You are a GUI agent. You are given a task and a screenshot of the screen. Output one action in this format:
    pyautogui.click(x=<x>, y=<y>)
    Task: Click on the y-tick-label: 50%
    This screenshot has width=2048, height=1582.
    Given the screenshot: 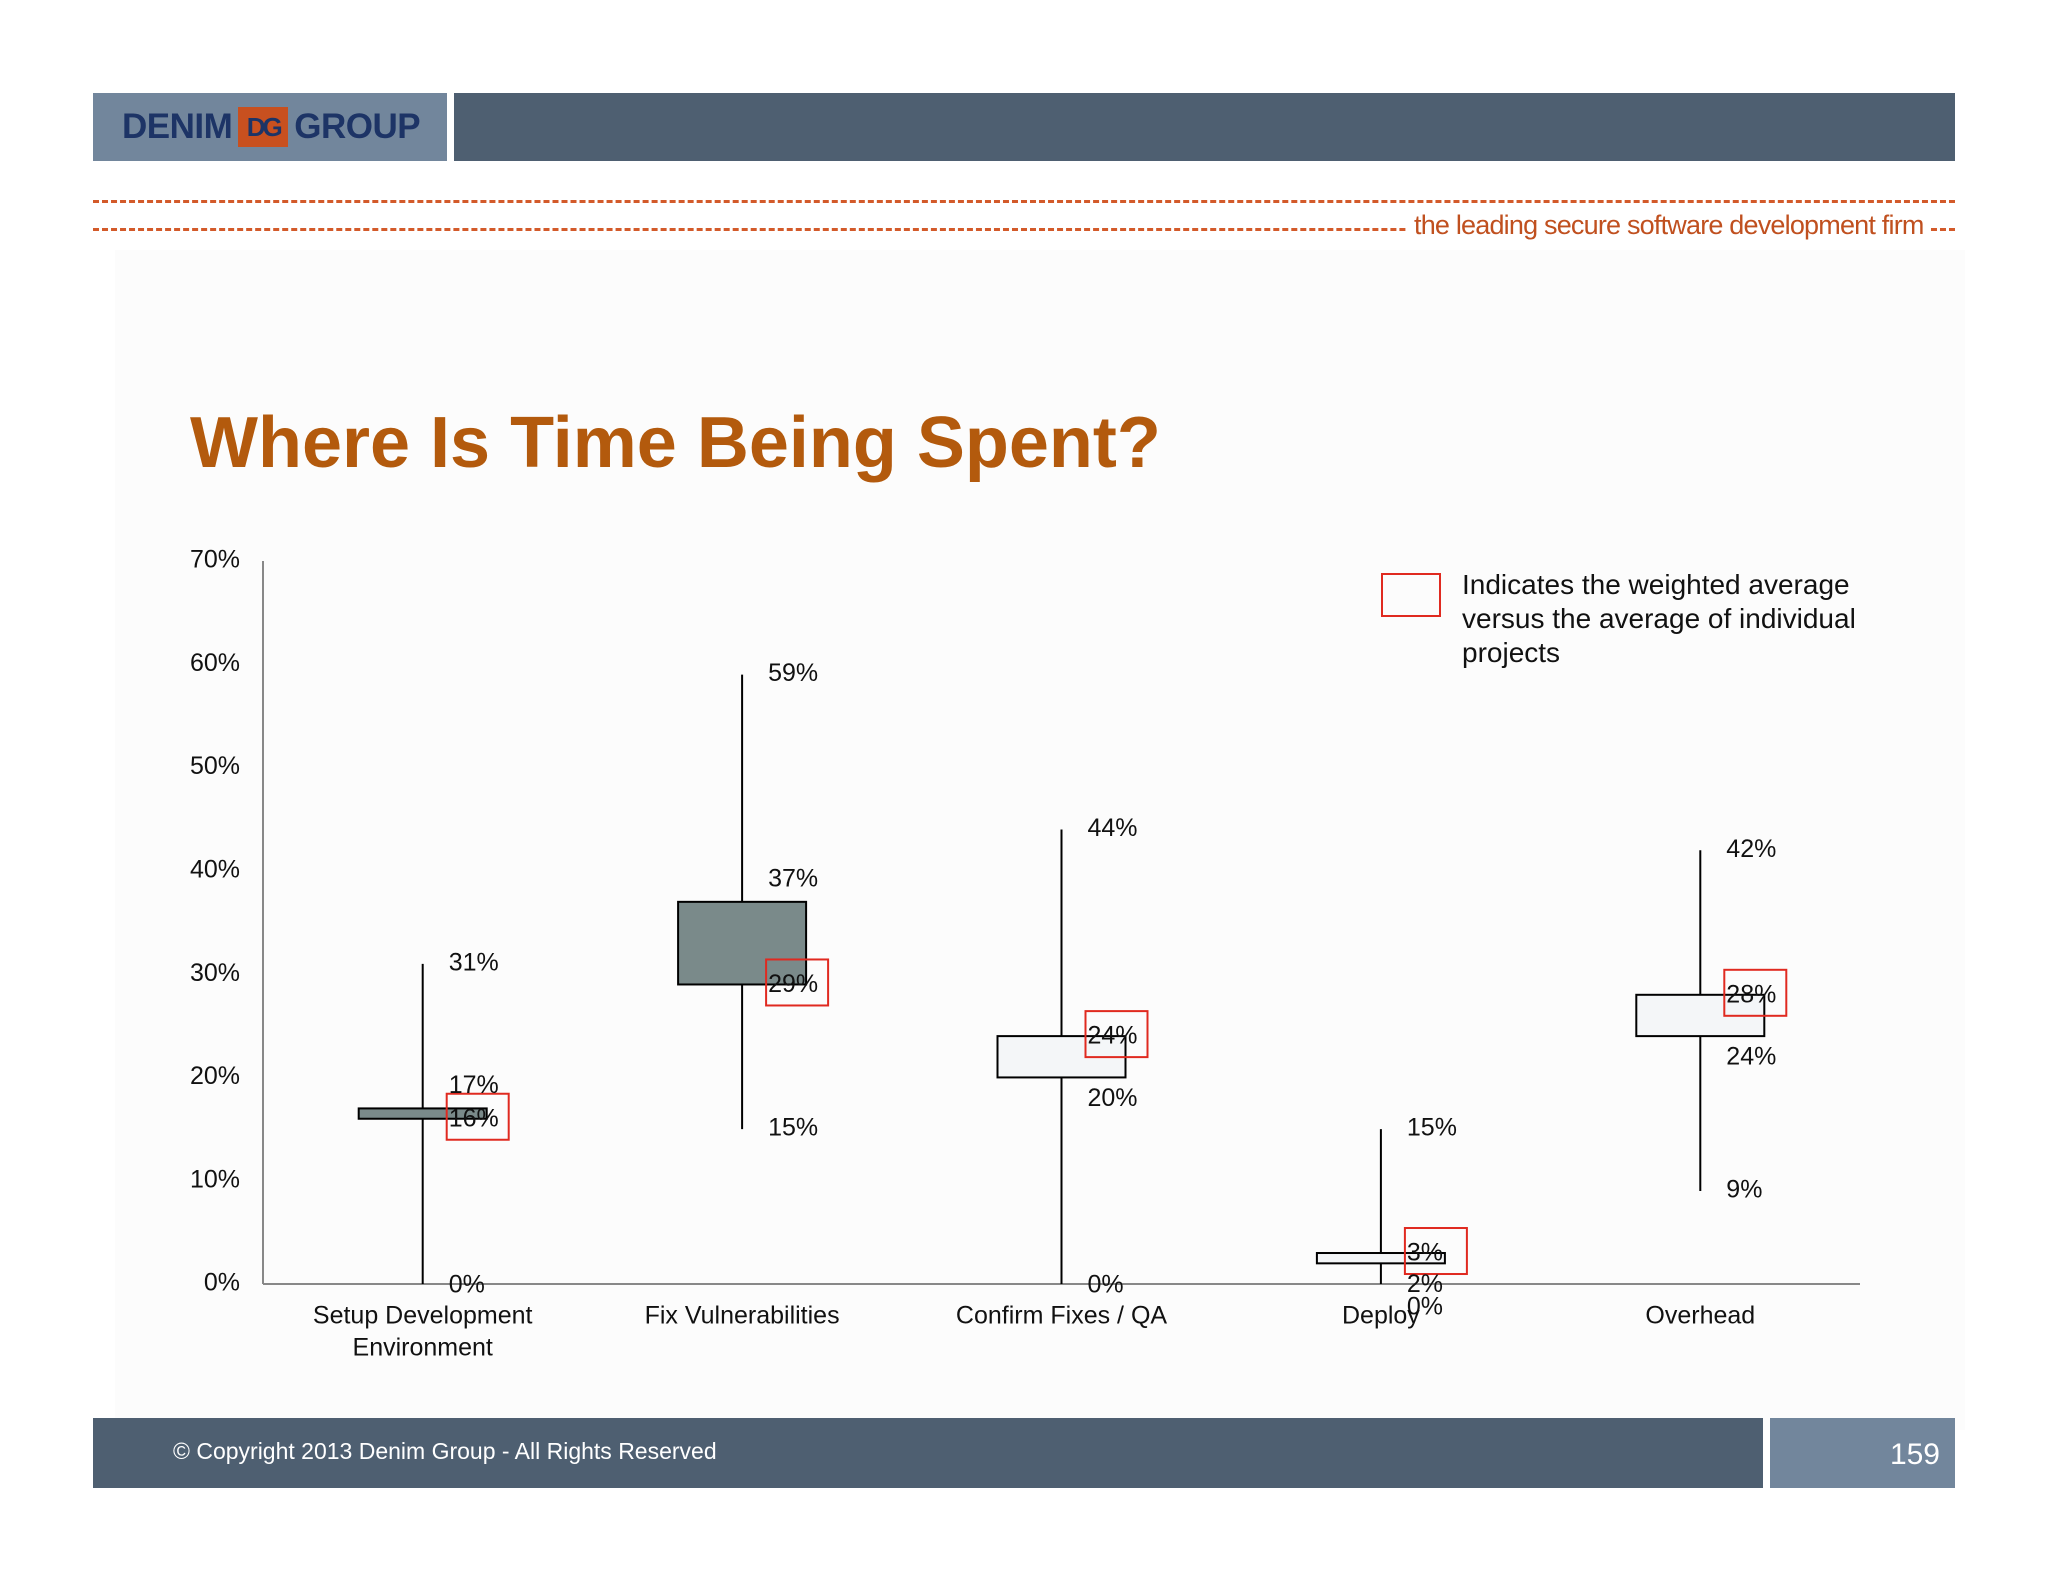 What is the action you would take?
    pyautogui.click(x=215, y=766)
    